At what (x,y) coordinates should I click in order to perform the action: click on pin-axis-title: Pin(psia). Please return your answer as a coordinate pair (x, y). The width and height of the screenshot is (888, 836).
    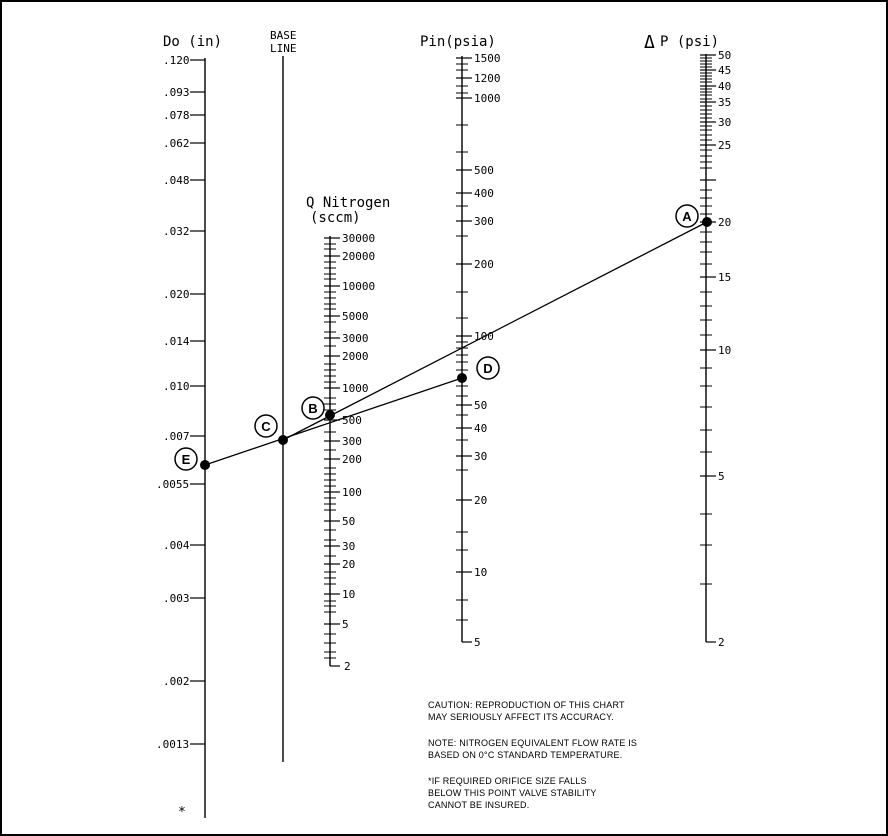
    Looking at the image, I should click on (458, 42).